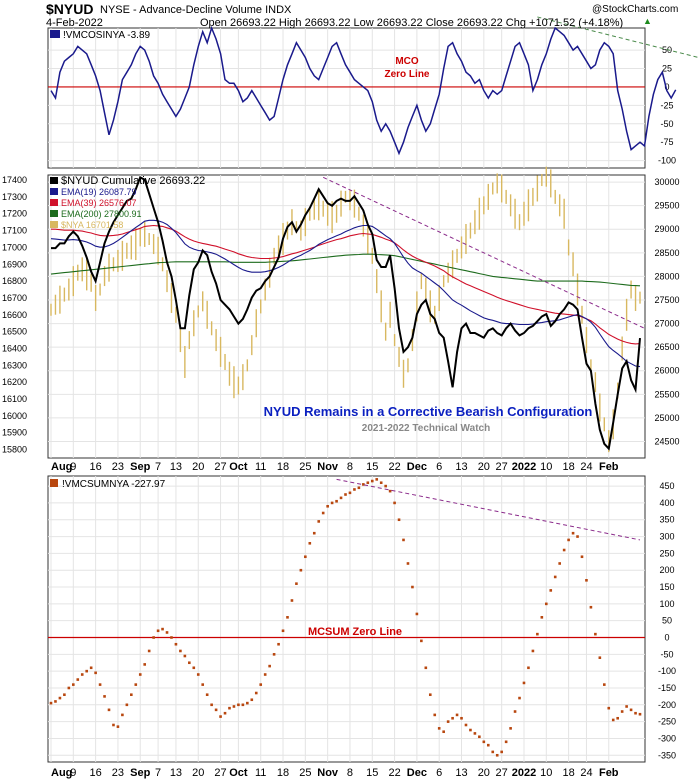 This screenshot has height=780, width=700. Describe the element at coordinates (54, 483) in the screenshot. I see `mcsum-legend-swatch` at that location.